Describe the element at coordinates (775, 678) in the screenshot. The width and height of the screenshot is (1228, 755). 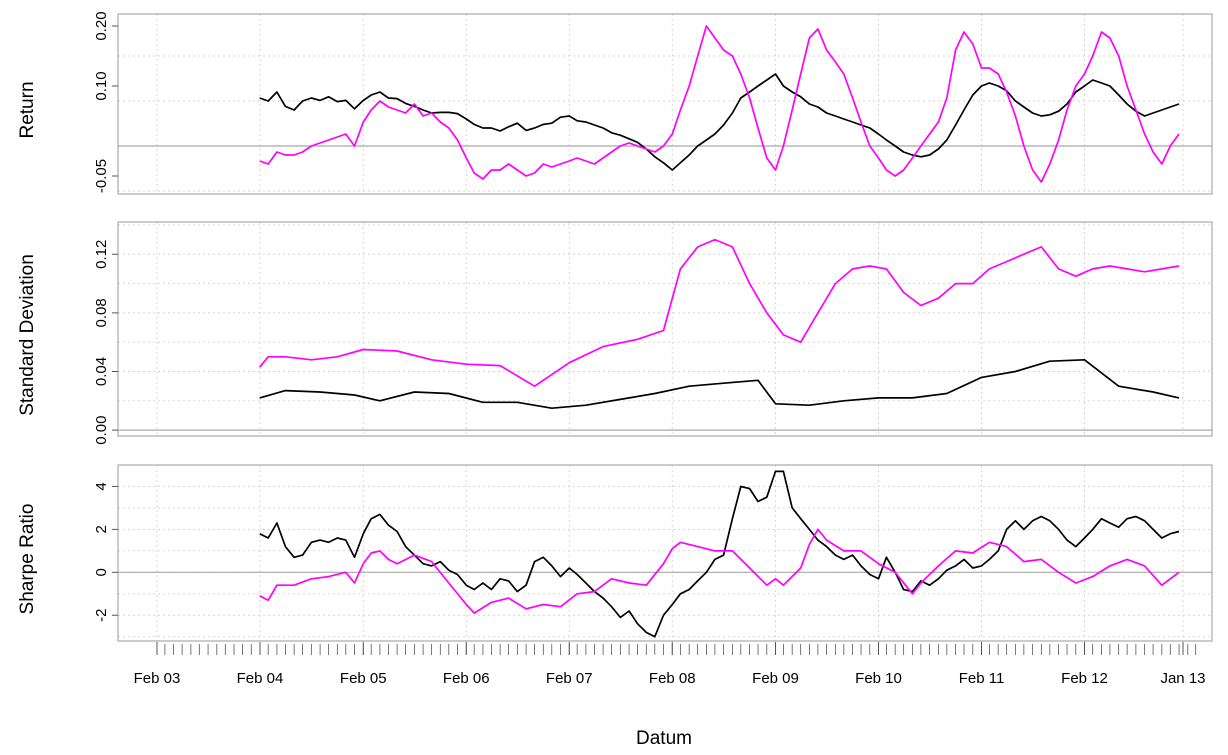
I see `x-tick-label: Feb 09` at that location.